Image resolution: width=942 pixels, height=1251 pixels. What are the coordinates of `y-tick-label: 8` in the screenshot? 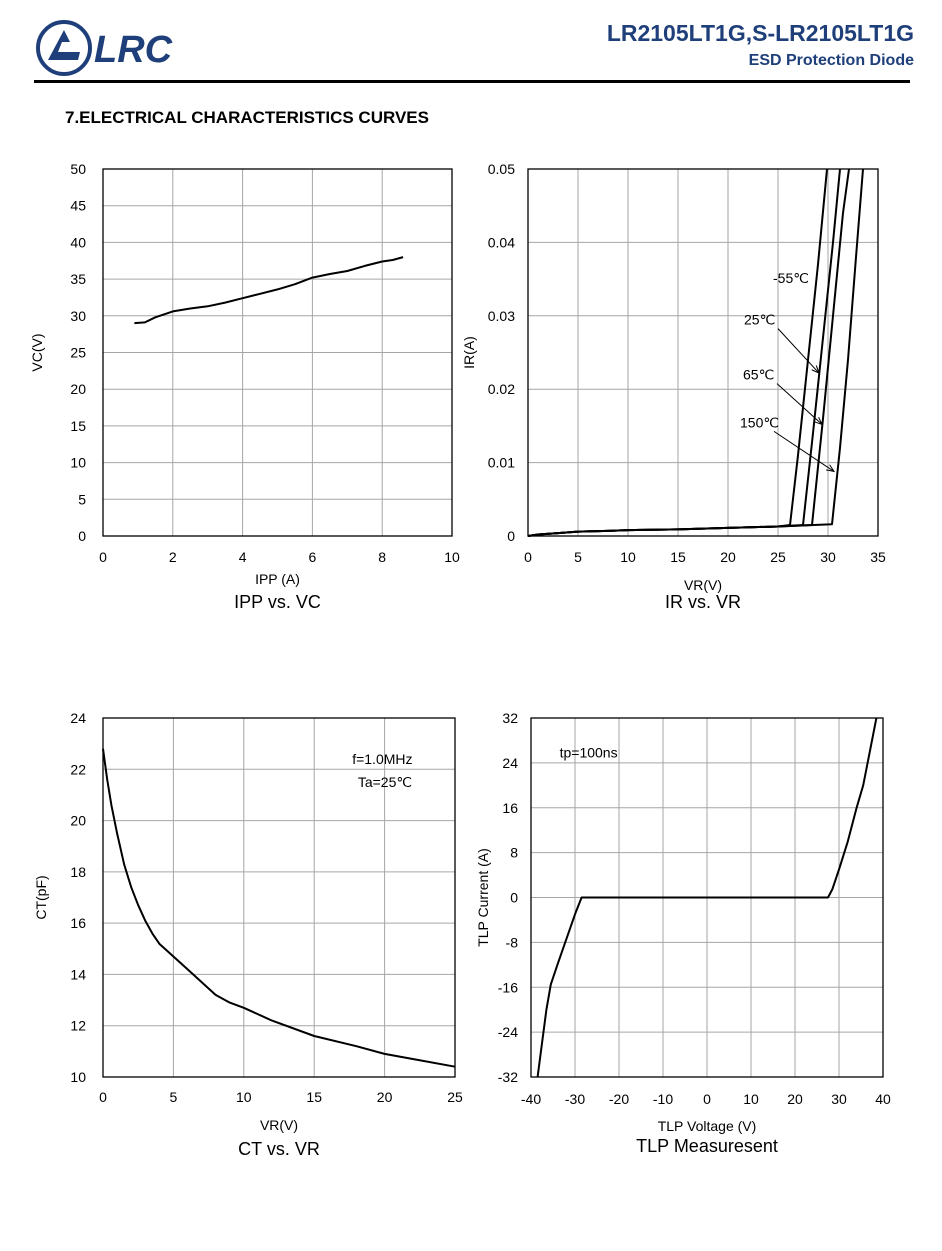 It's located at (514, 853).